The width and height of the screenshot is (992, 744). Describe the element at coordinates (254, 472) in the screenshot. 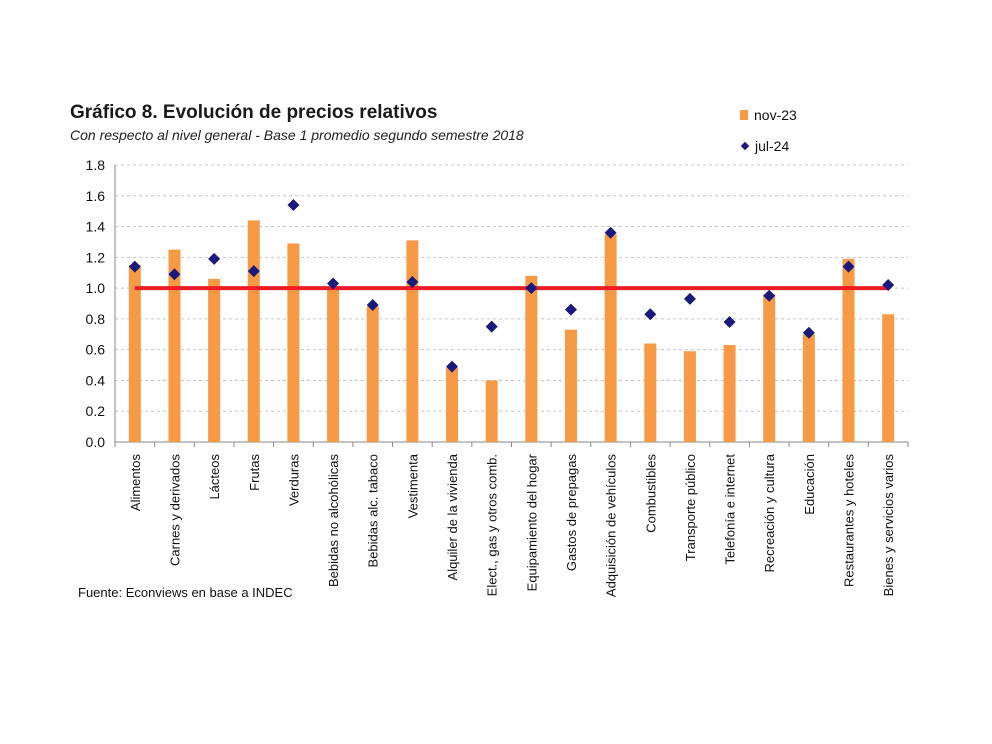

I see `x-tick-label: Frutas` at that location.